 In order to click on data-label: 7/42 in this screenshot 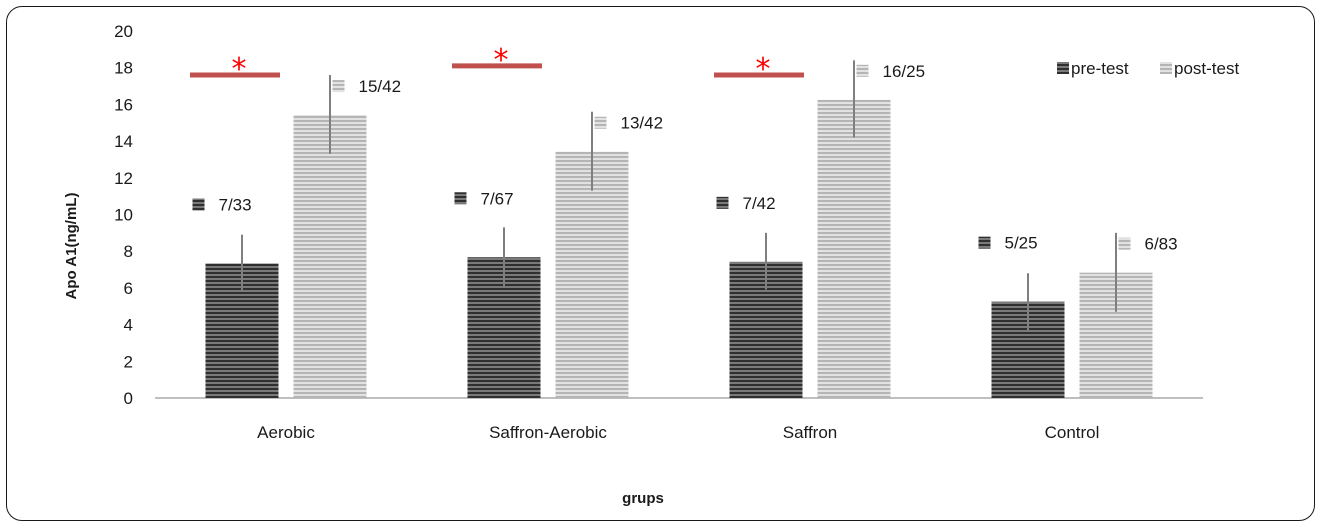, I will do `click(759, 203)`.